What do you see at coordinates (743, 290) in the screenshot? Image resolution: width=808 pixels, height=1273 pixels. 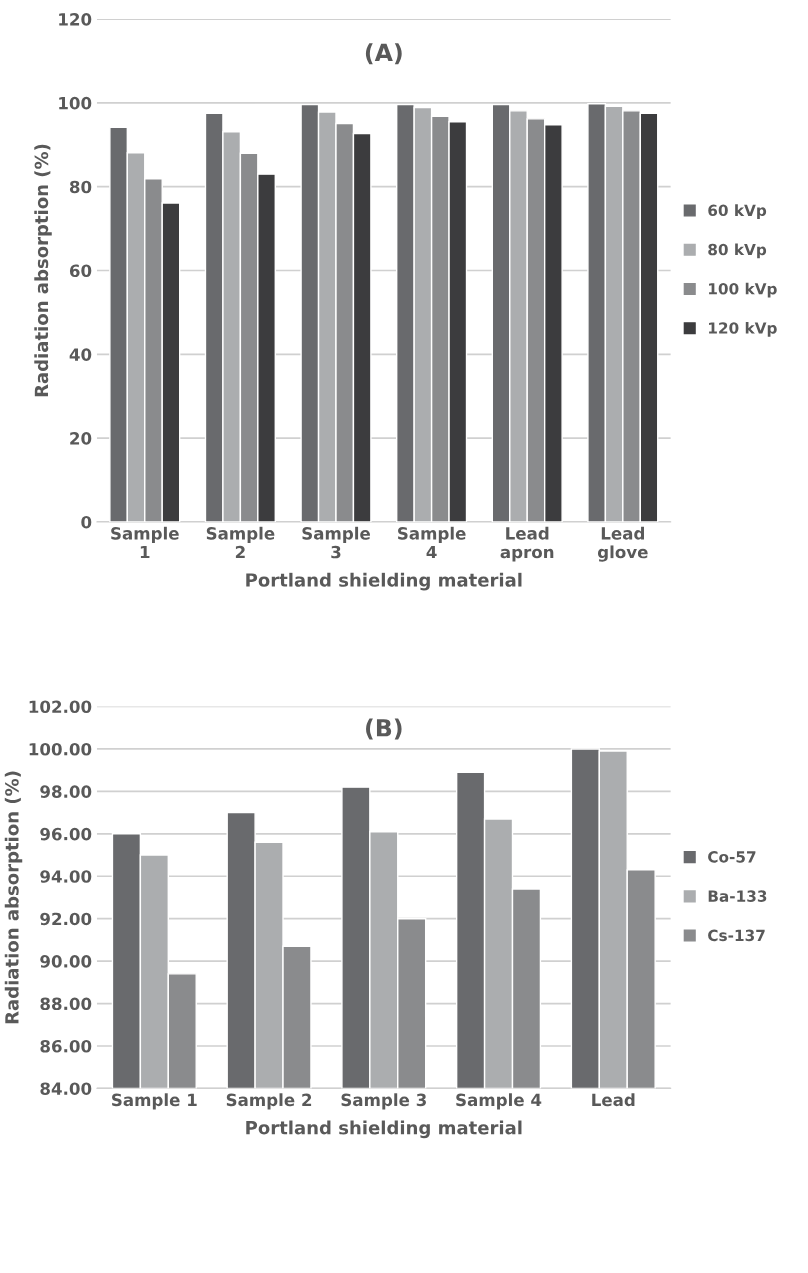 I see `legend-label: 100 kVp` at bounding box center [743, 290].